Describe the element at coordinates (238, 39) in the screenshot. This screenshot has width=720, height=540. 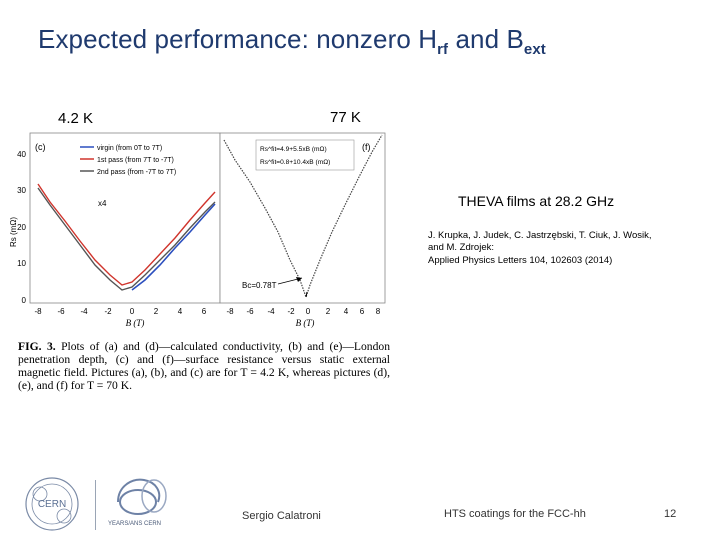
I see `title-main: Expected performance: nonzero H` at that location.